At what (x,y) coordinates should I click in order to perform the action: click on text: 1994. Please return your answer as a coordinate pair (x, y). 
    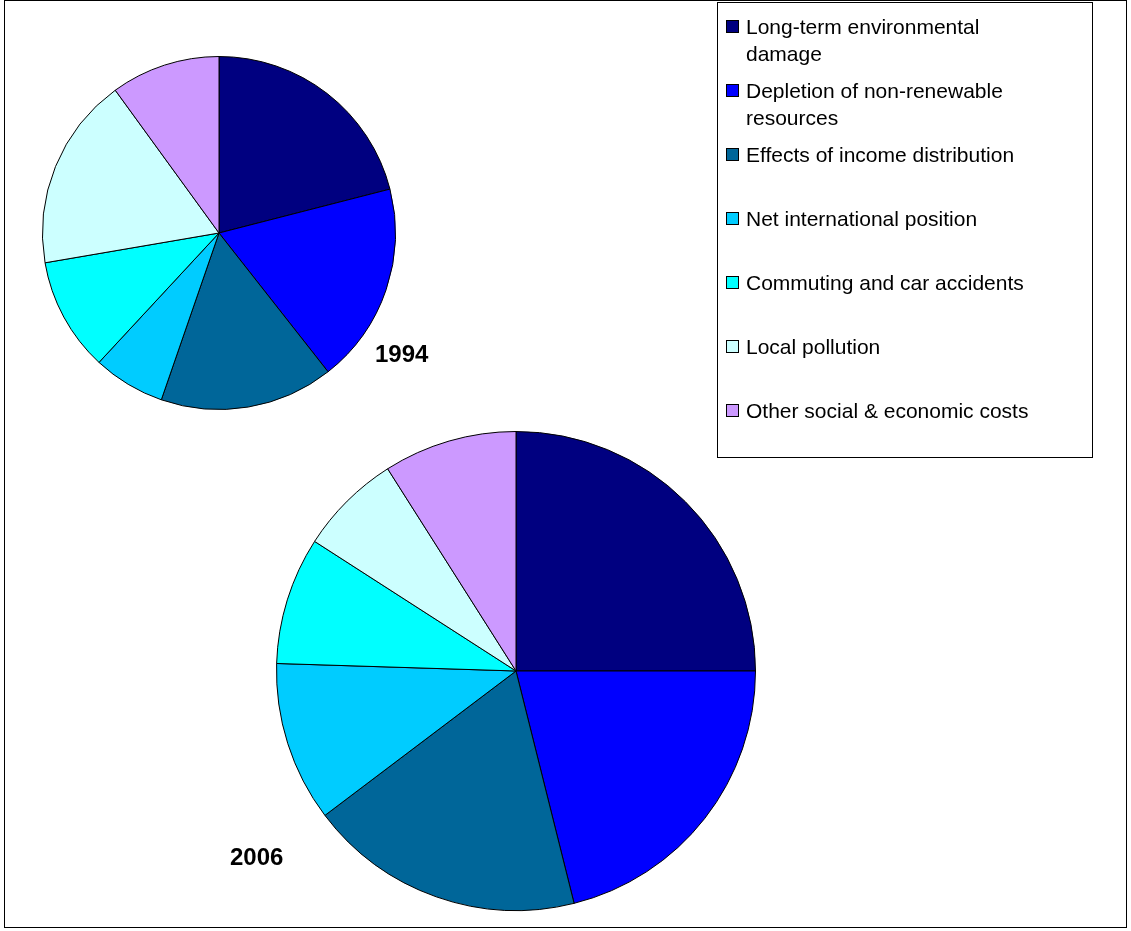
    Looking at the image, I should click on (402, 354).